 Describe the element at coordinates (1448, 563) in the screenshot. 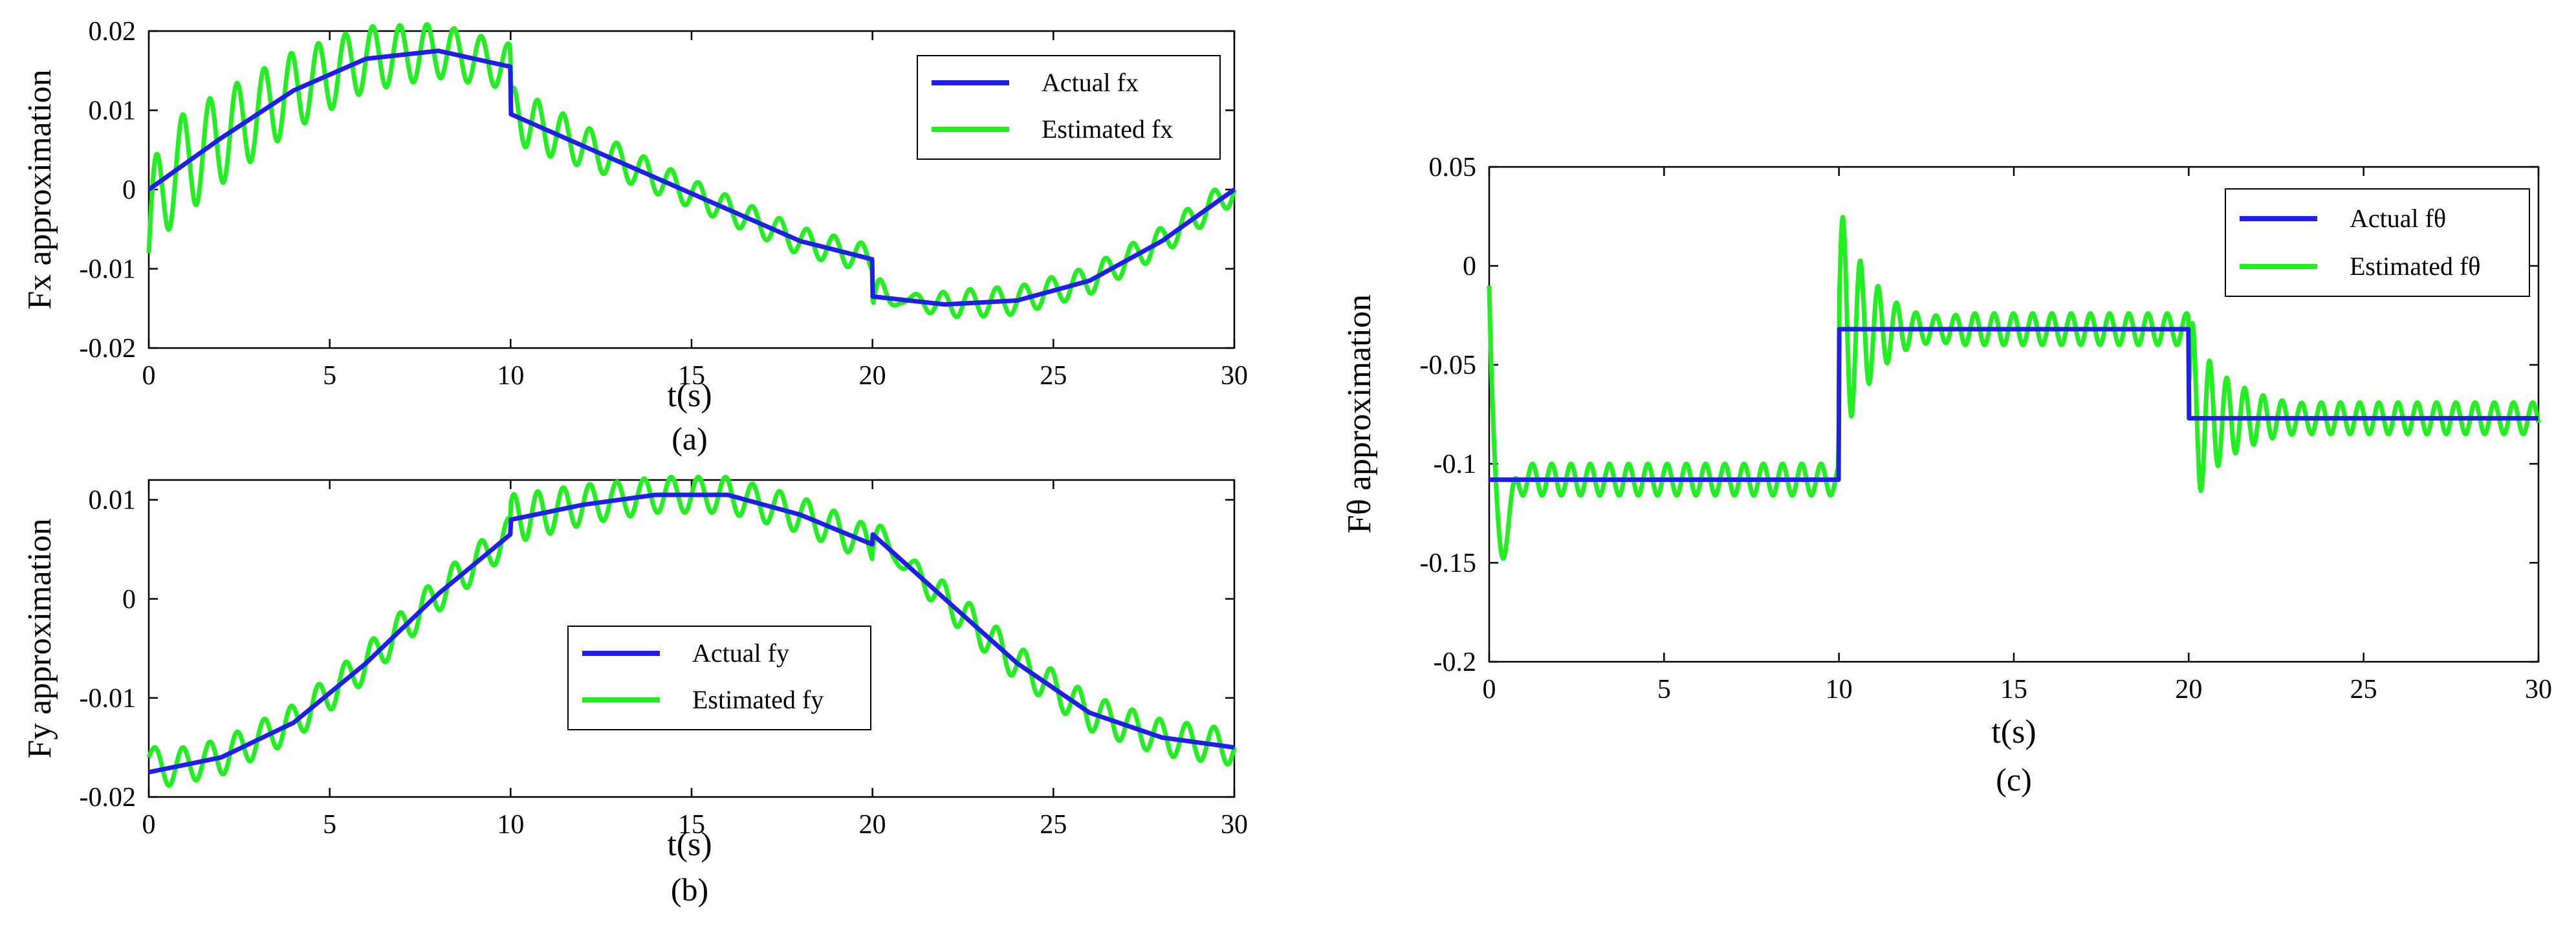

I see `y-tick-label: -0.15` at that location.